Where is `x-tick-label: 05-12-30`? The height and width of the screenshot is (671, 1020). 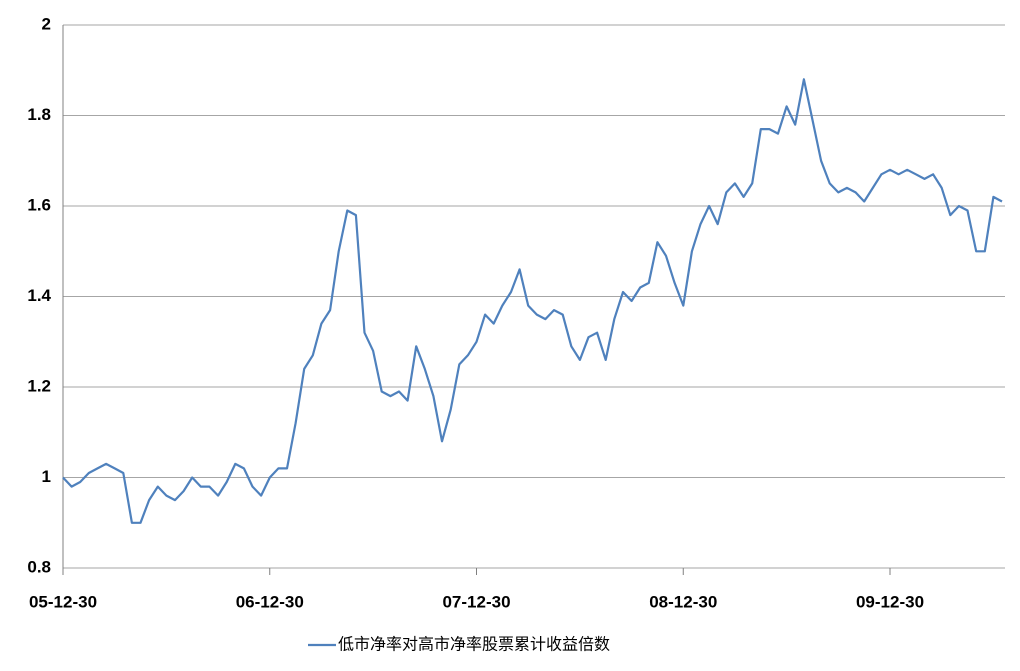
x-tick-label: 05-12-30 is located at coordinates (63, 601).